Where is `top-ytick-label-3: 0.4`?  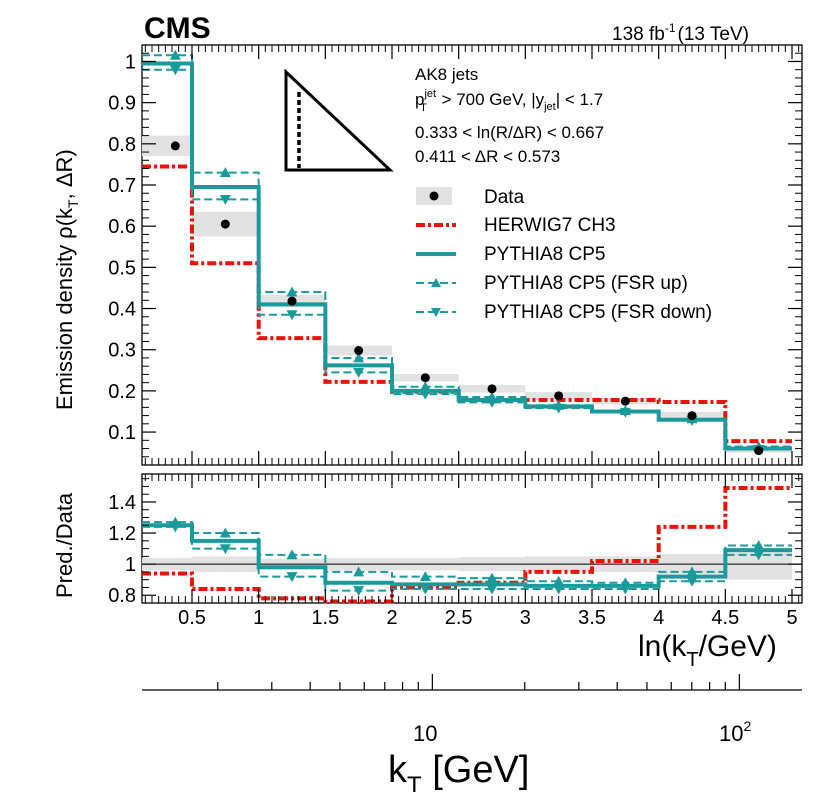
top-ytick-label-3: 0.4 is located at coordinates (122, 310).